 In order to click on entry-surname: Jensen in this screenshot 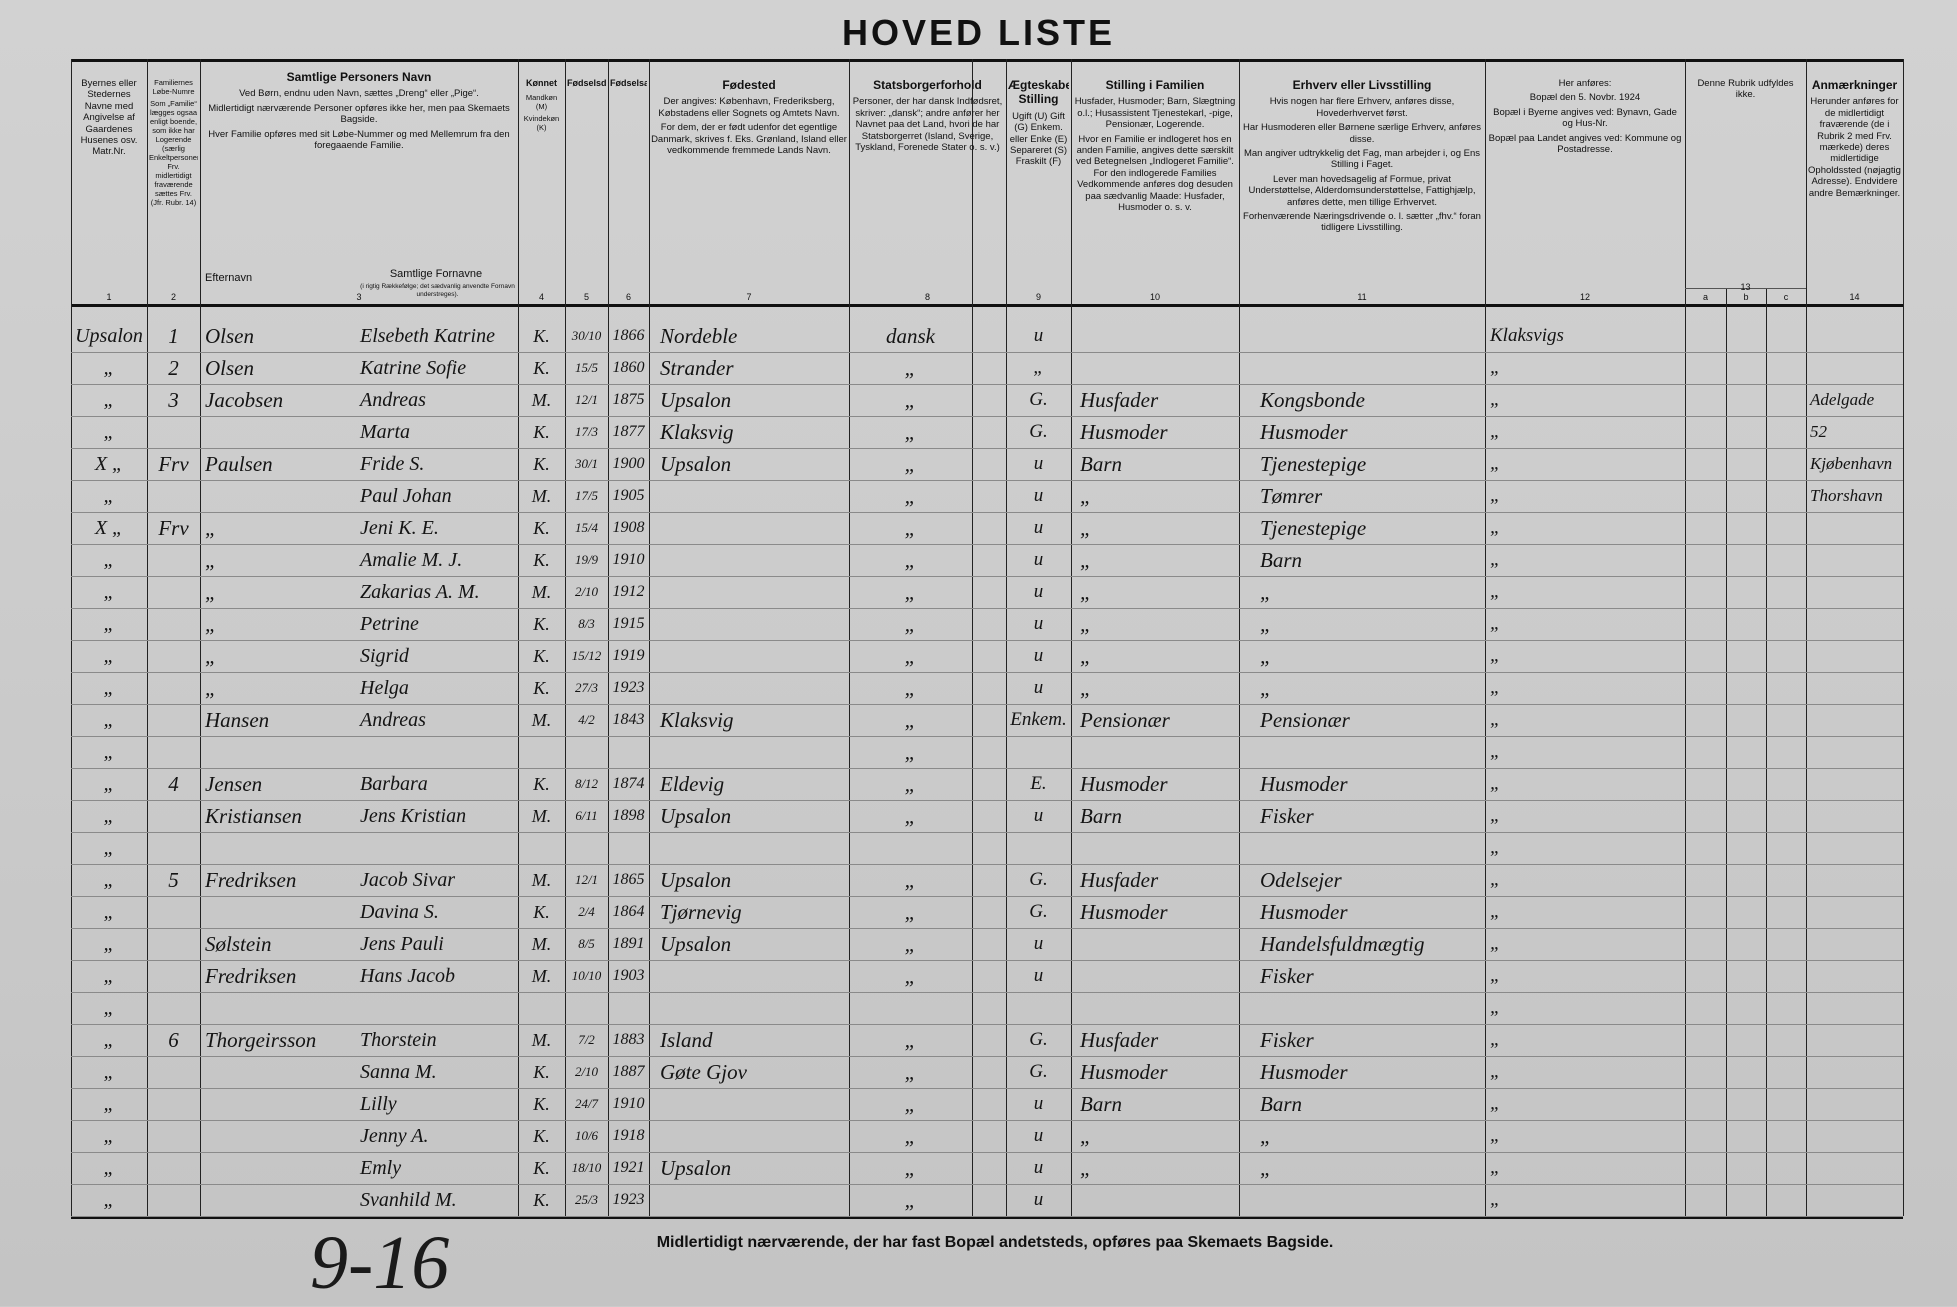, I will do `click(234, 784)`.